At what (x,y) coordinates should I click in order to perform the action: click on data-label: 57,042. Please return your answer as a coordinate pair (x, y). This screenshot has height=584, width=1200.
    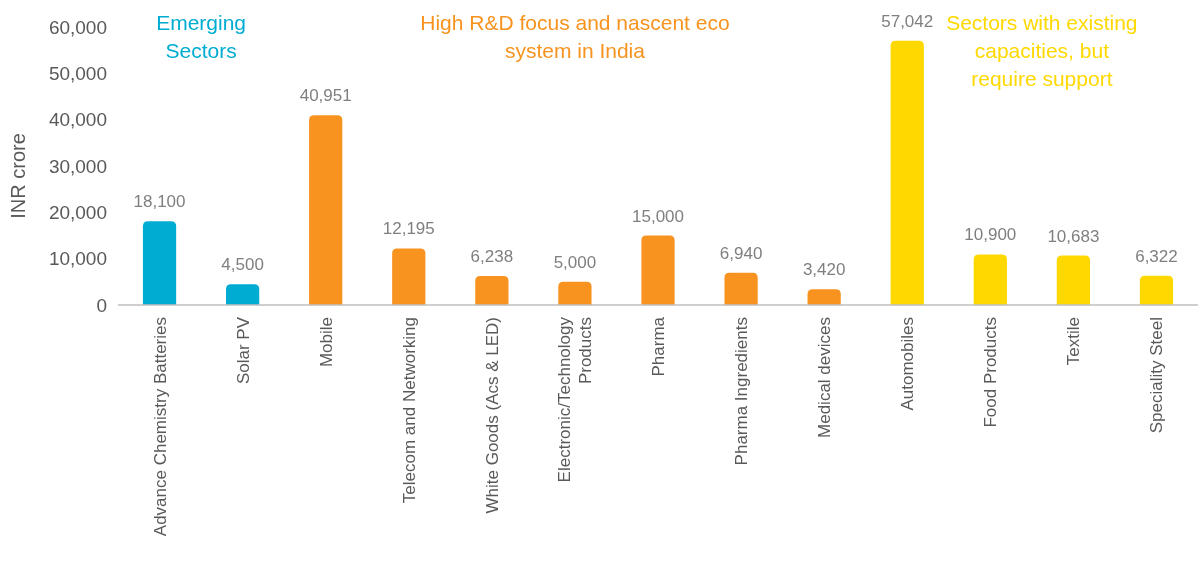
    Looking at the image, I should click on (907, 21).